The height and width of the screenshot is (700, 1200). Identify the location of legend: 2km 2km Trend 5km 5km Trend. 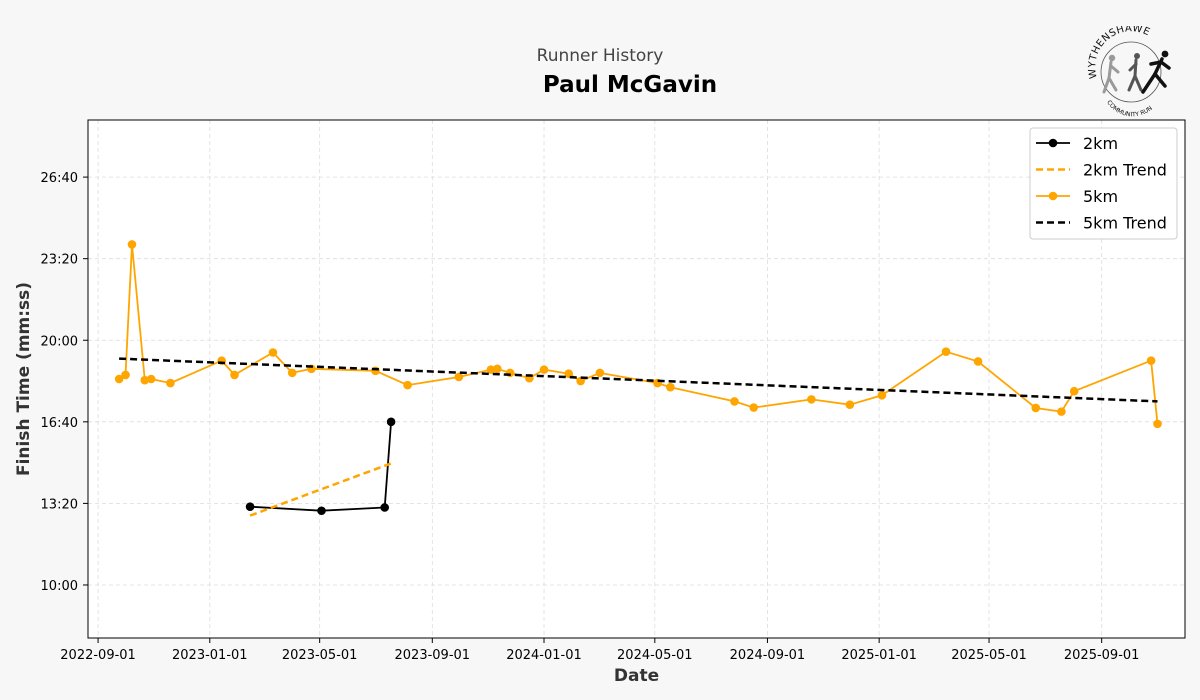
(1103, 183).